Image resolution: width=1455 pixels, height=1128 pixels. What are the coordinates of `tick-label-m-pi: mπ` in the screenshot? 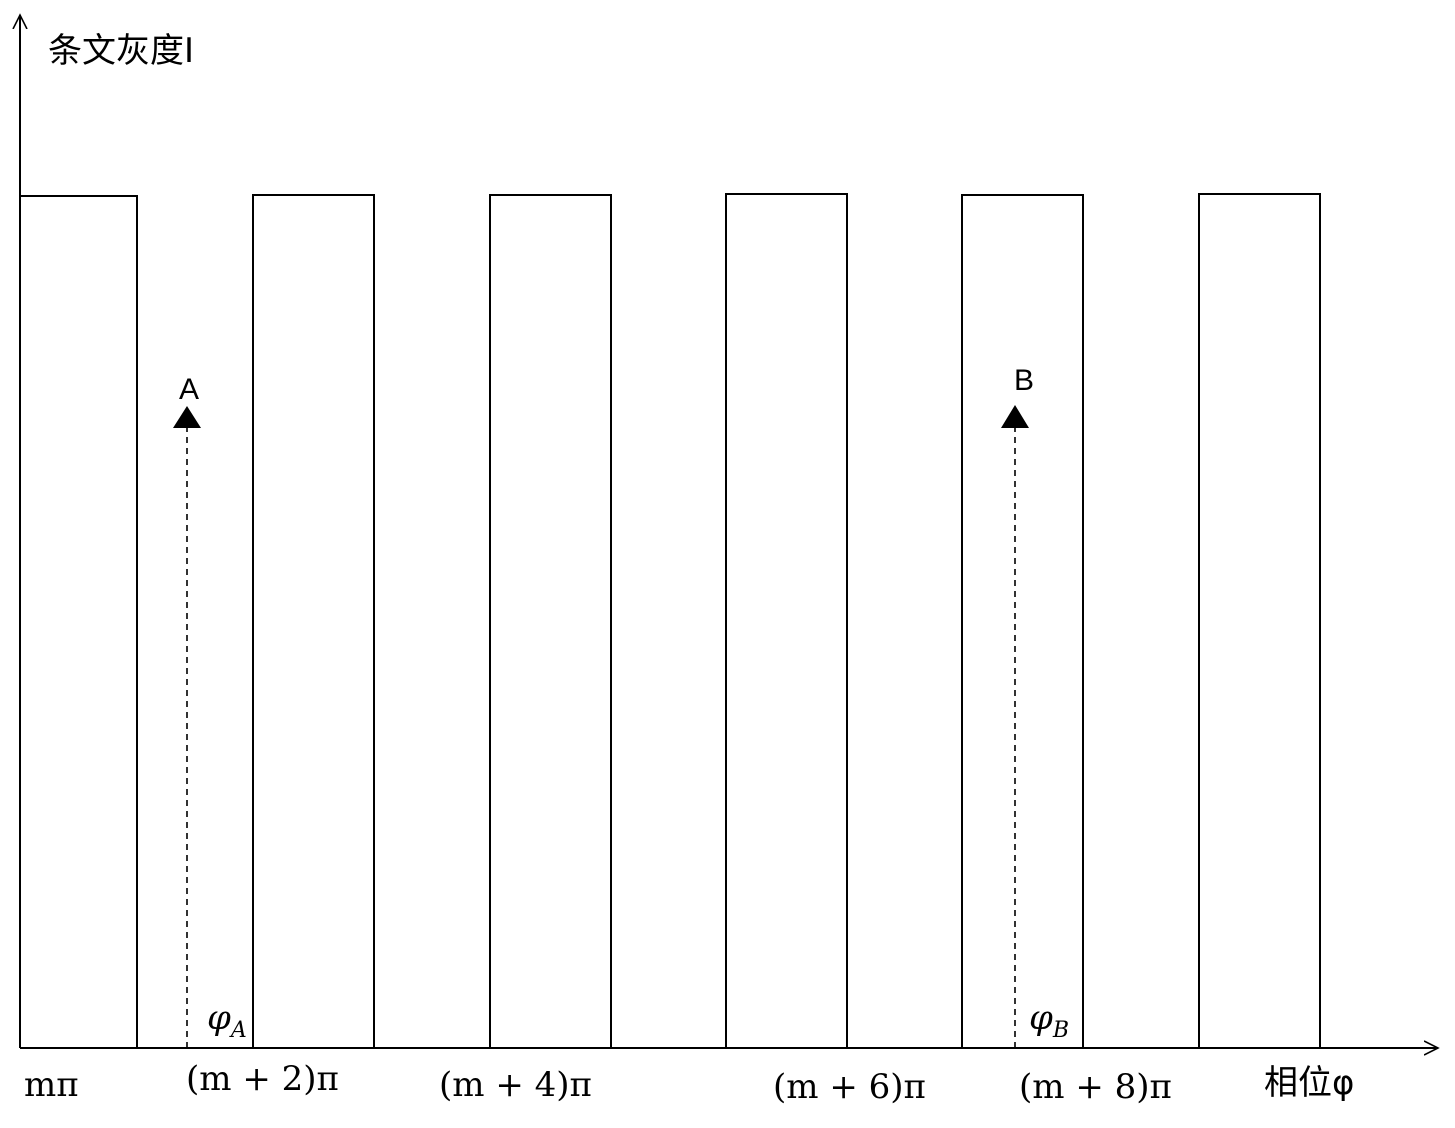 It's located at (51, 1085).